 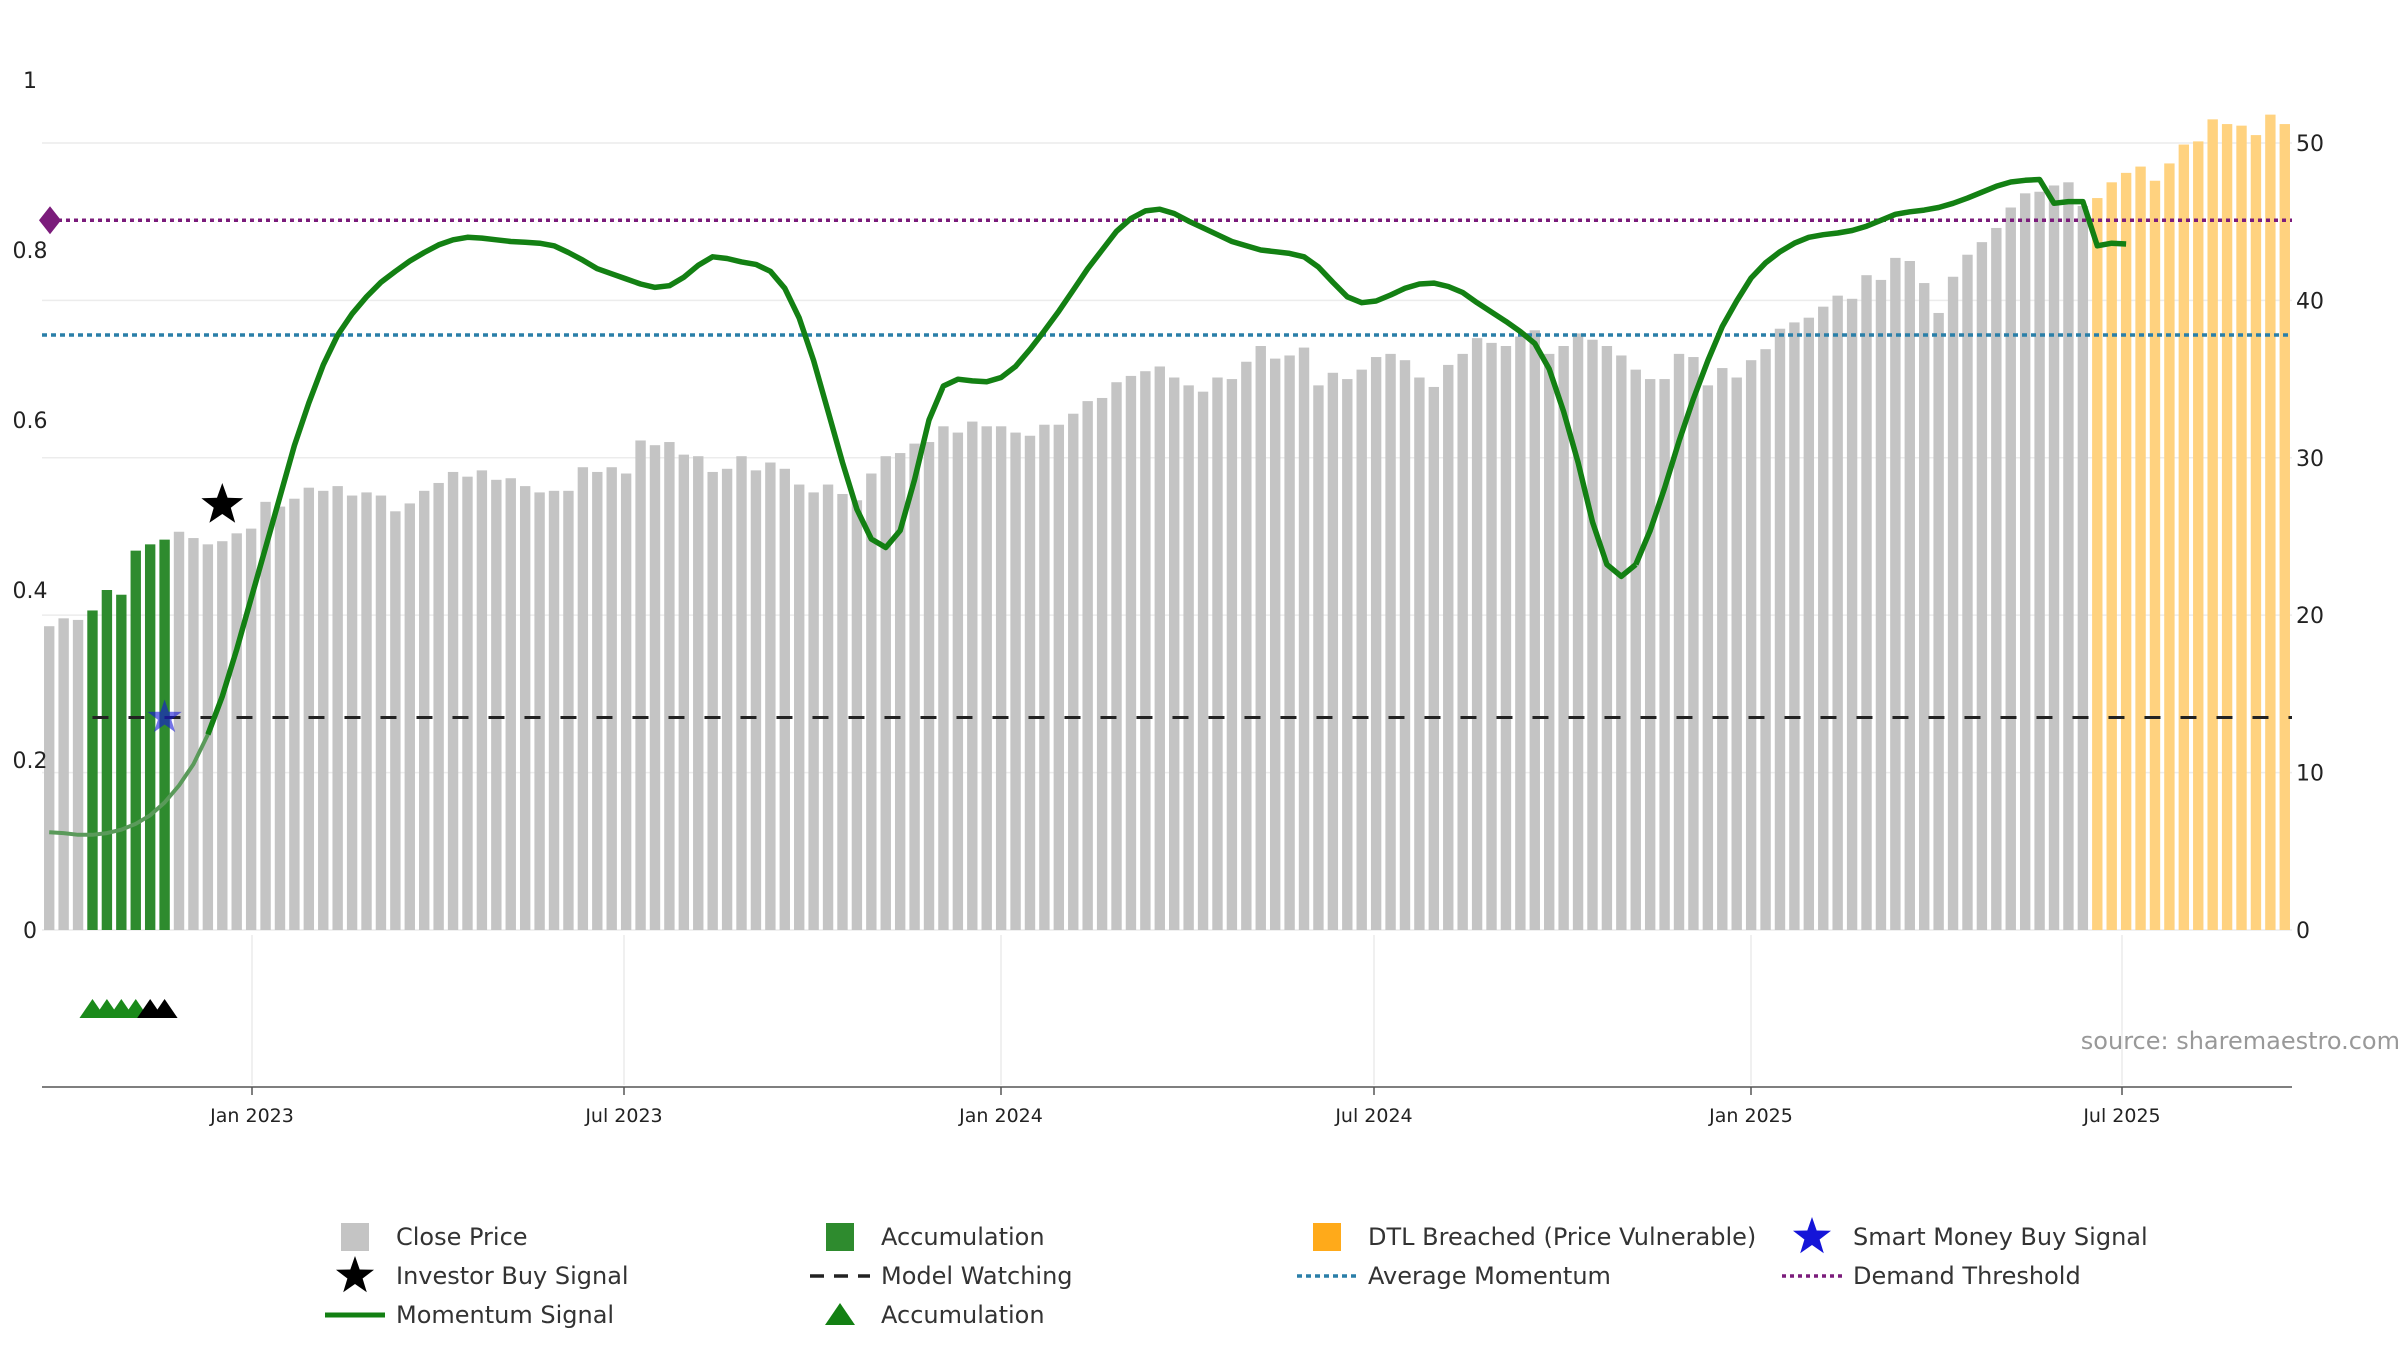 I want to click on legend-label: Average Momentum, so click(x=1489, y=1276).